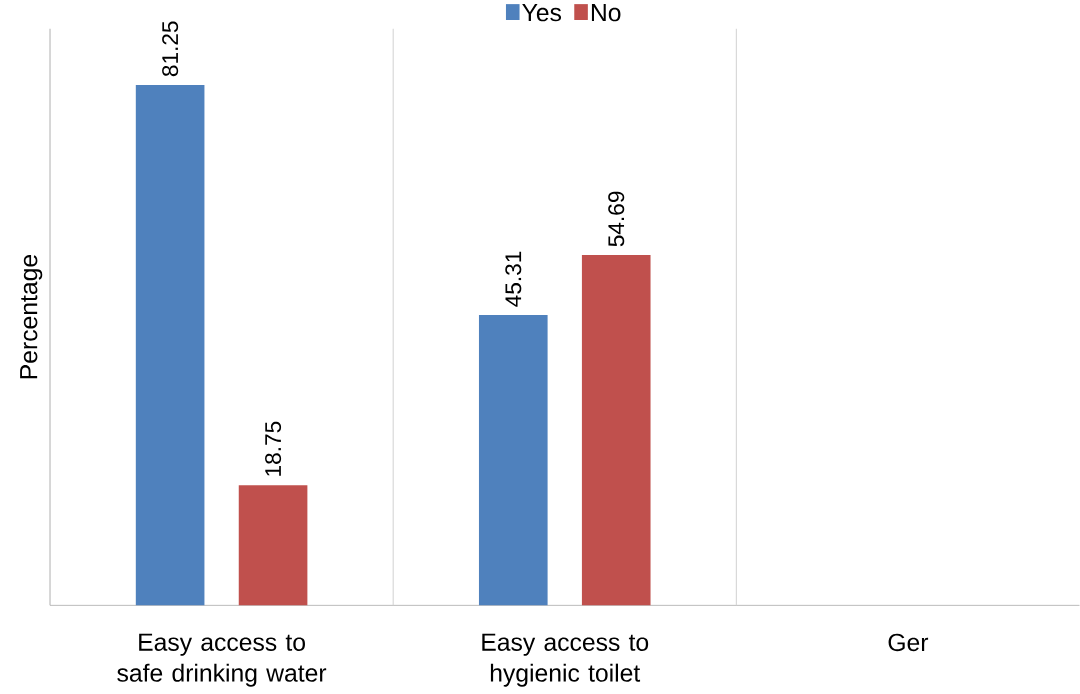  What do you see at coordinates (170, 49) in the screenshot?
I see `data-label: 81.25` at bounding box center [170, 49].